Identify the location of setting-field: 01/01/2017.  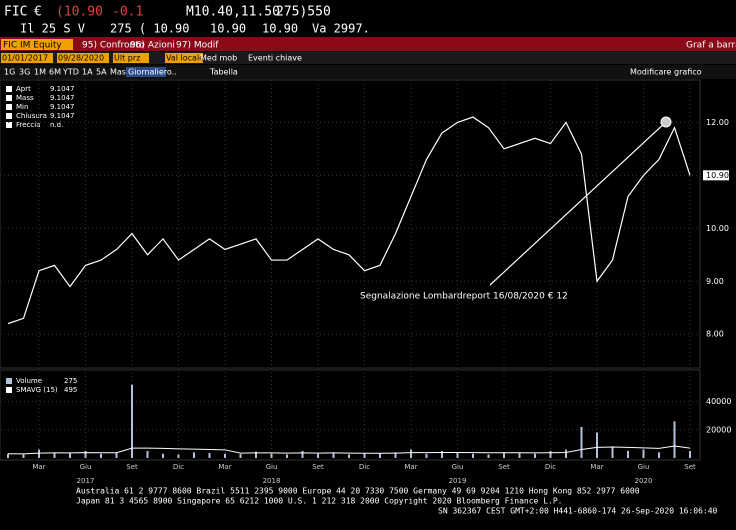
(25, 58).